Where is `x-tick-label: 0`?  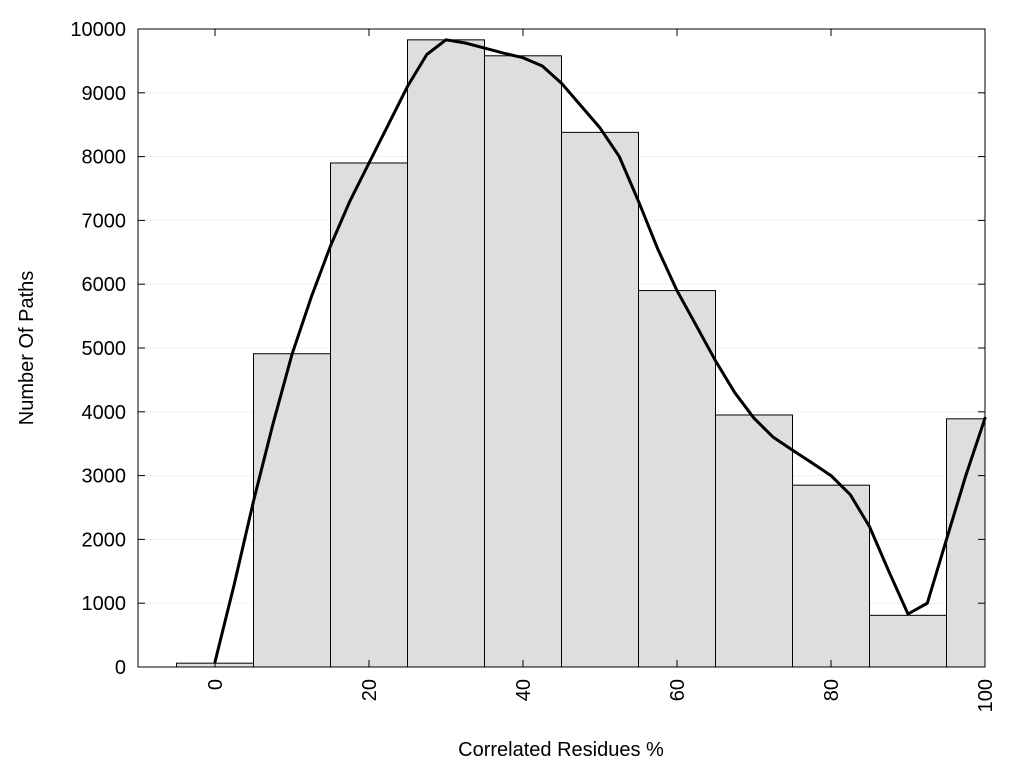
x-tick-label: 0 is located at coordinates (216, 684).